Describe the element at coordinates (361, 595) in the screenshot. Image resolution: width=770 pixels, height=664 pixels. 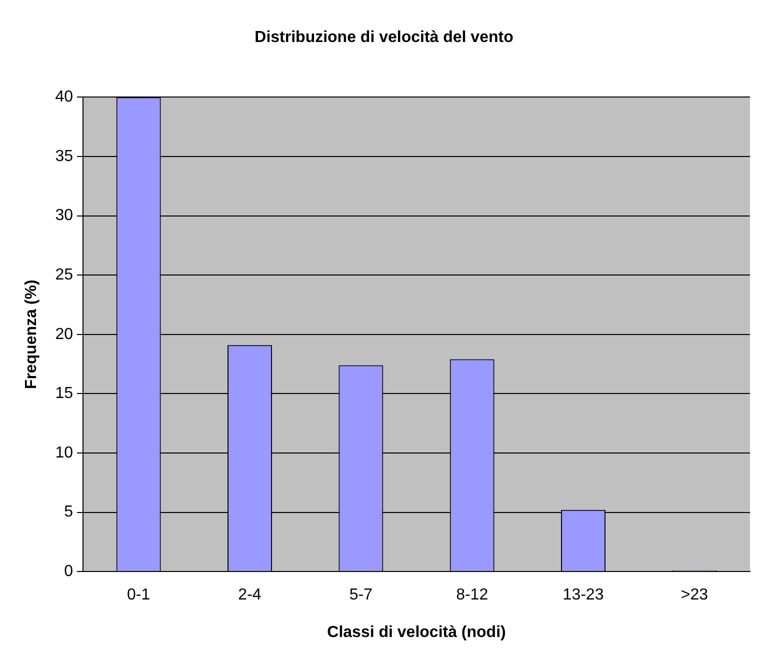
I see `x-tick-label: 5-7` at that location.